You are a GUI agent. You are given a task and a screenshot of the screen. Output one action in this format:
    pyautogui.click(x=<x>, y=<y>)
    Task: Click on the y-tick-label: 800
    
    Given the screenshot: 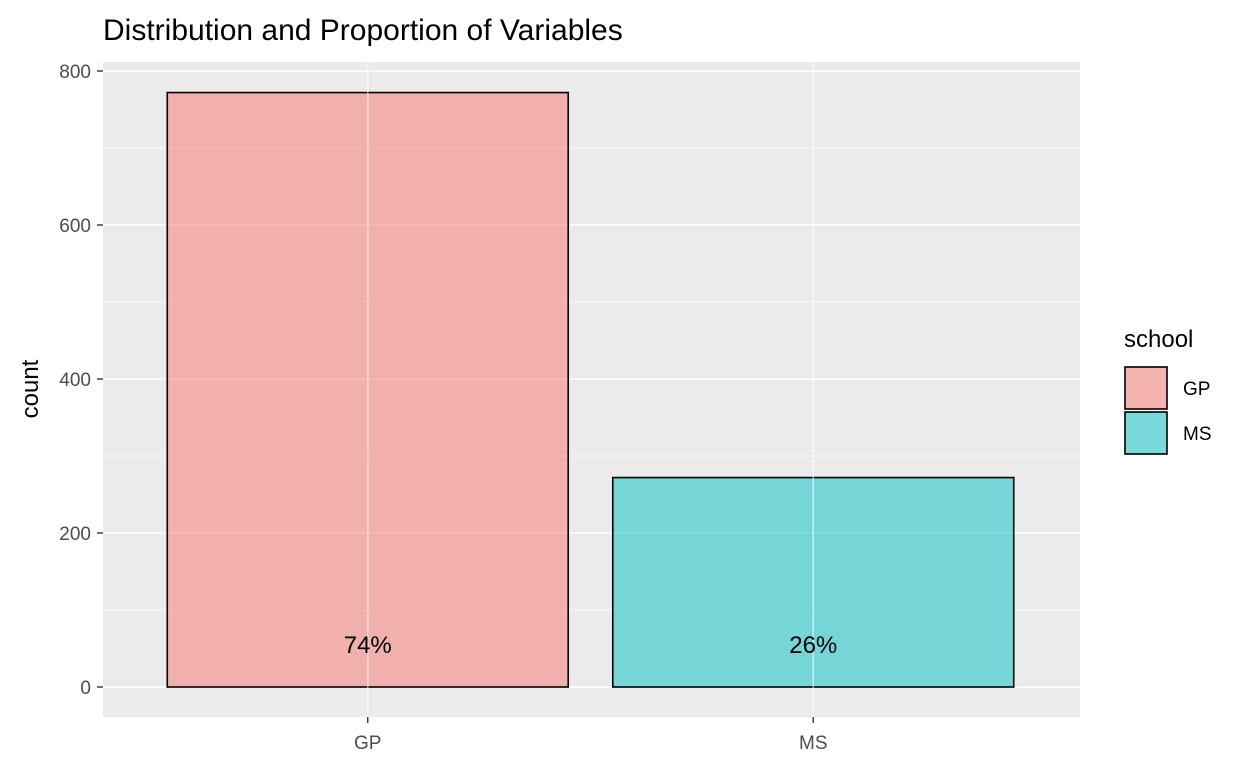 What is the action you would take?
    pyautogui.click(x=75, y=72)
    